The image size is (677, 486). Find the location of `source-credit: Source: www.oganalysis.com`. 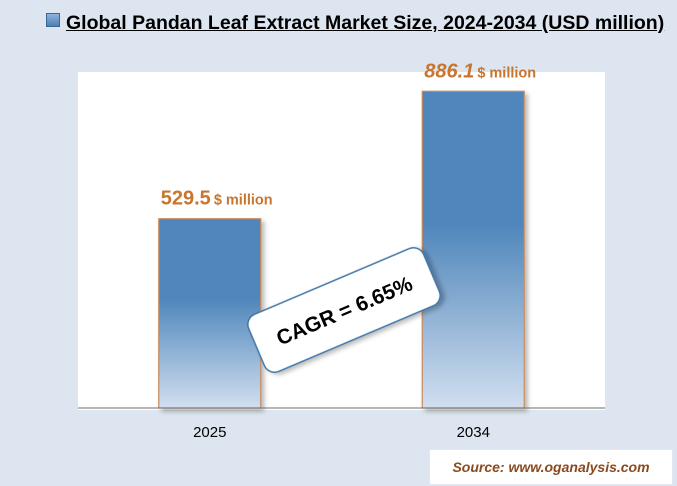

source-credit: Source: www.oganalysis.com is located at coordinates (551, 467).